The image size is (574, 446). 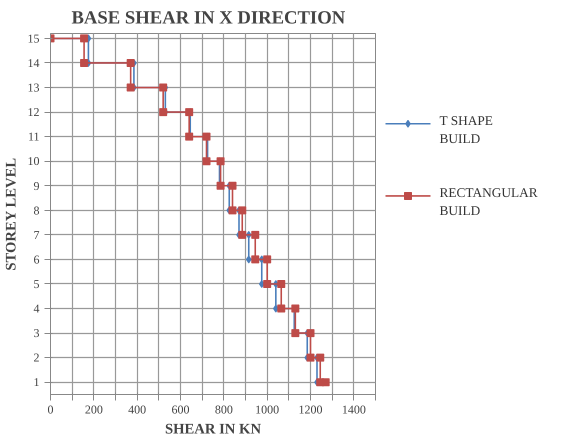 I want to click on x-axis-title: SHEAR IN KN, so click(x=213, y=430).